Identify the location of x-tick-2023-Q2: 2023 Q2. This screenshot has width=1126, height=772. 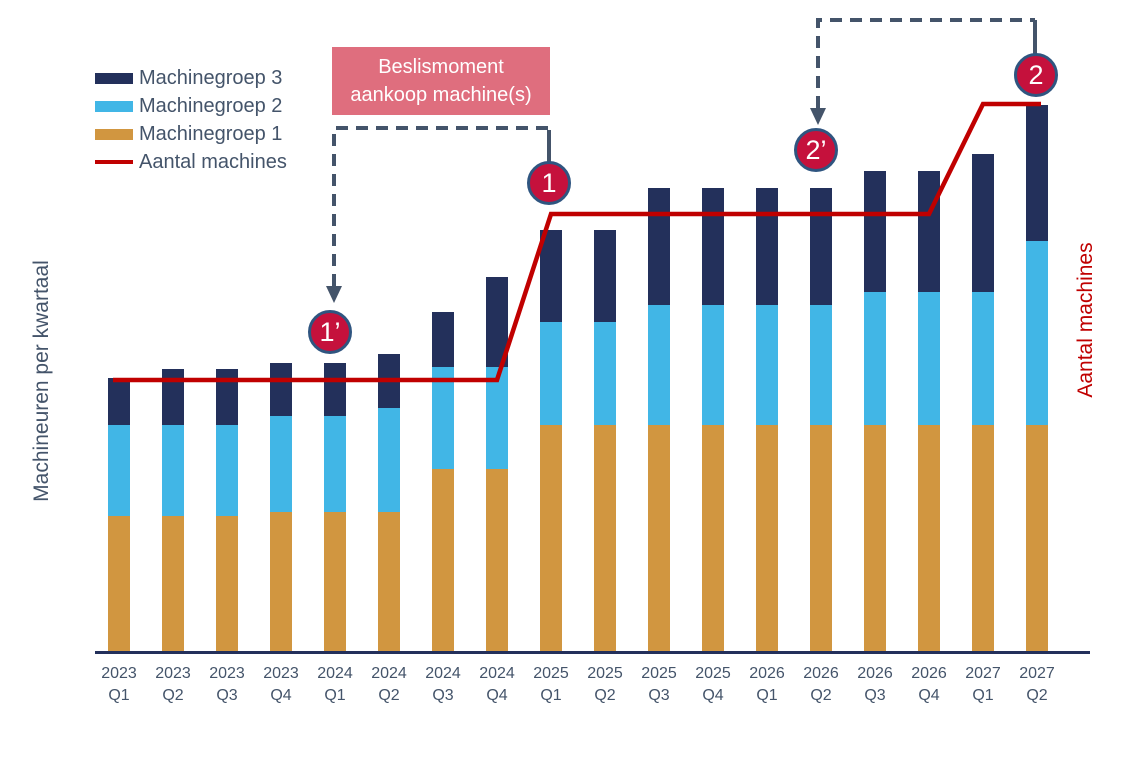
(173, 684).